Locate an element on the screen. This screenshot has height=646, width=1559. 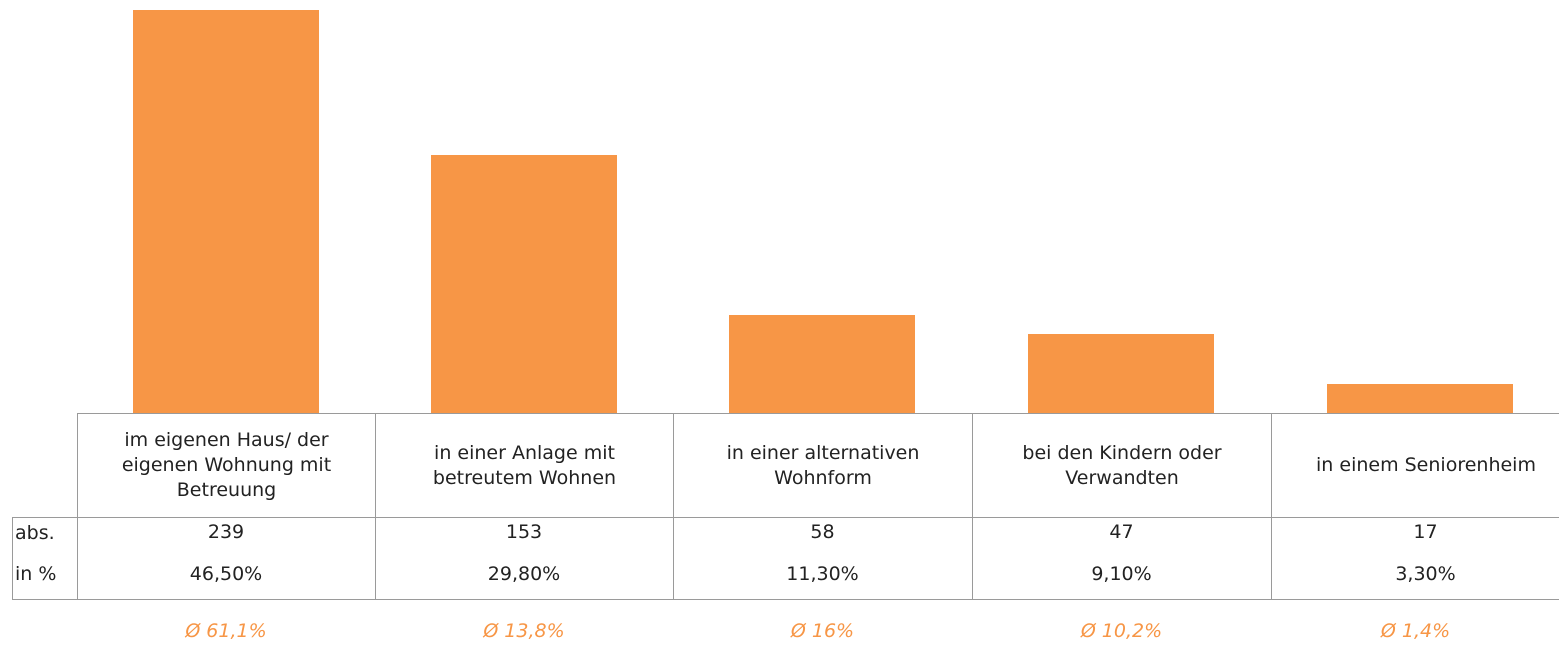
average-label: Ø 13,8% is located at coordinates (524, 631).